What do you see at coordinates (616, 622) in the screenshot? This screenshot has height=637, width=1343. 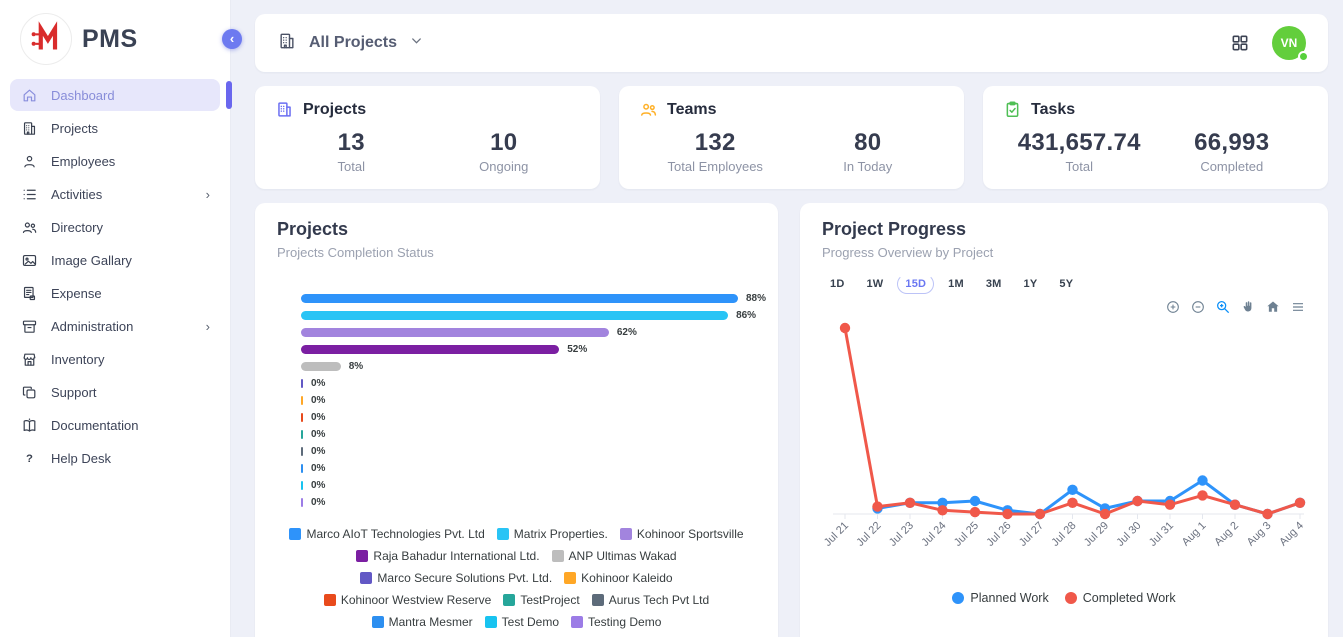 I see `legend-item-testing-demo: Testing Demo` at bounding box center [616, 622].